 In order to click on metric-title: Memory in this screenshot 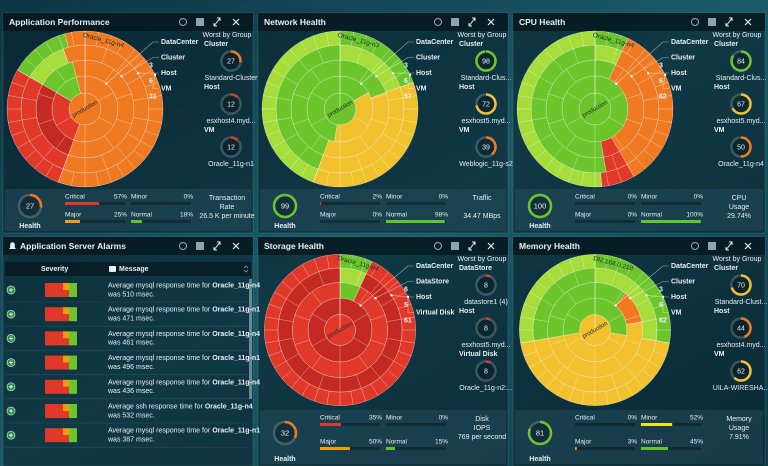, I will do `click(739, 419)`.